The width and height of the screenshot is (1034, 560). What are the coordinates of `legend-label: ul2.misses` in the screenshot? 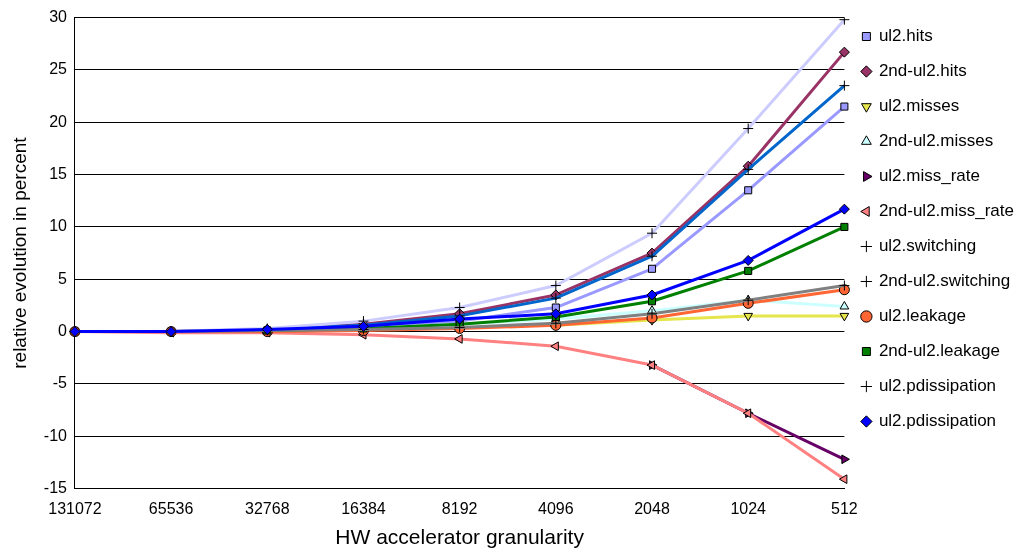 It's located at (919, 106).